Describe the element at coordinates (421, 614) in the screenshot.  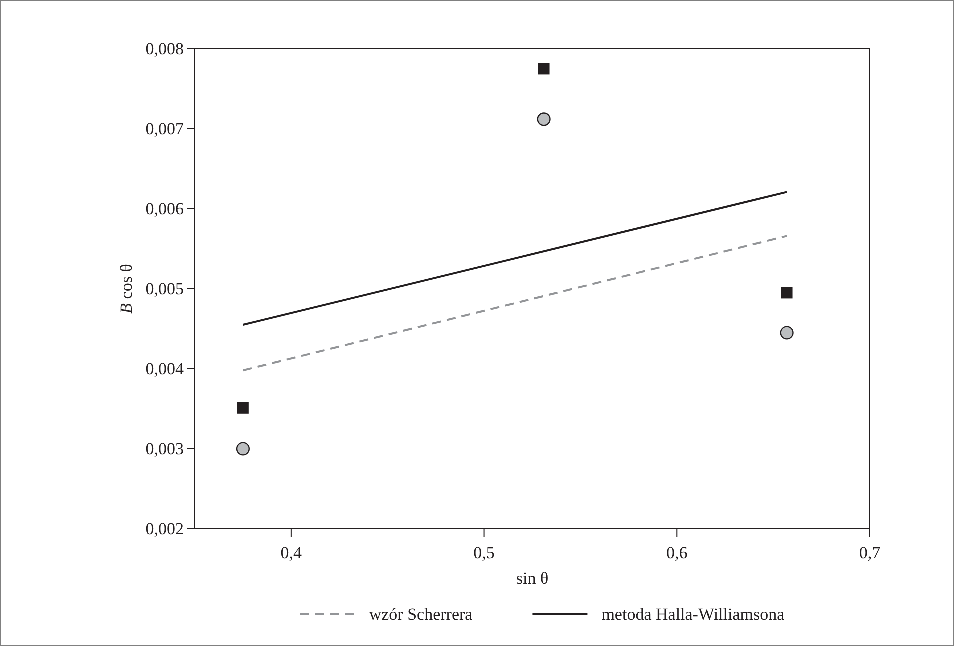
I see `legend-label: wzór Scherrera` at that location.